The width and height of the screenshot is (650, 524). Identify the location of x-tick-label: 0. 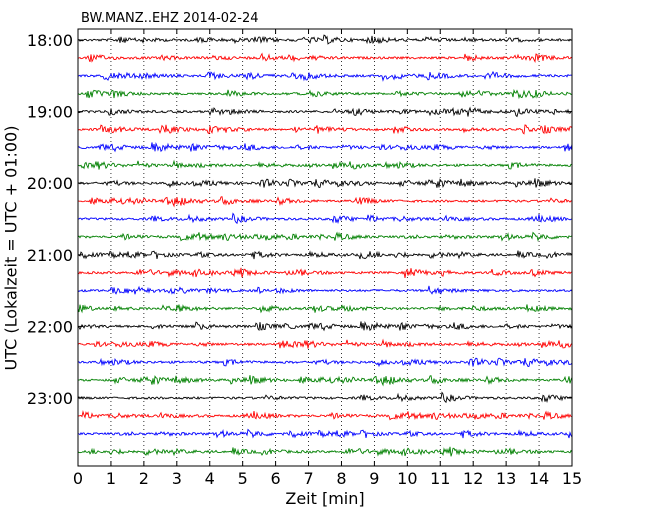
(78, 478).